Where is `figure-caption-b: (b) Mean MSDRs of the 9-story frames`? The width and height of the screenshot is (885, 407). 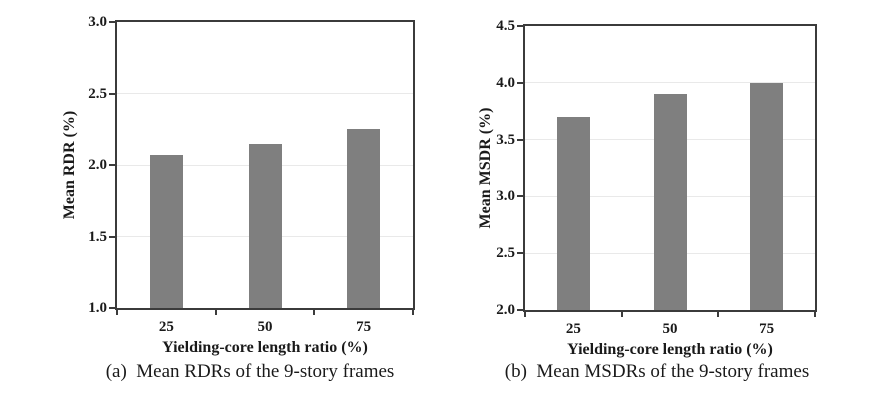 figure-caption-b: (b) Mean MSDRs of the 9-story frames is located at coordinates (657, 371).